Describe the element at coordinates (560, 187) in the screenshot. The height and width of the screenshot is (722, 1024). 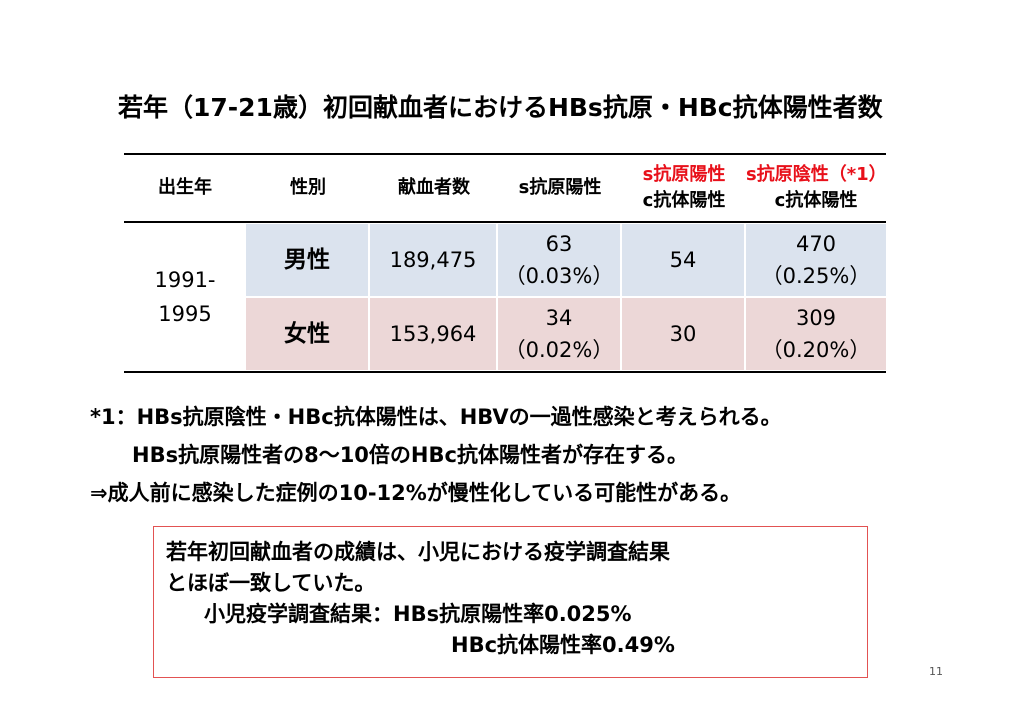
I see `header-s-antigen-positive: s抗原陽性` at that location.